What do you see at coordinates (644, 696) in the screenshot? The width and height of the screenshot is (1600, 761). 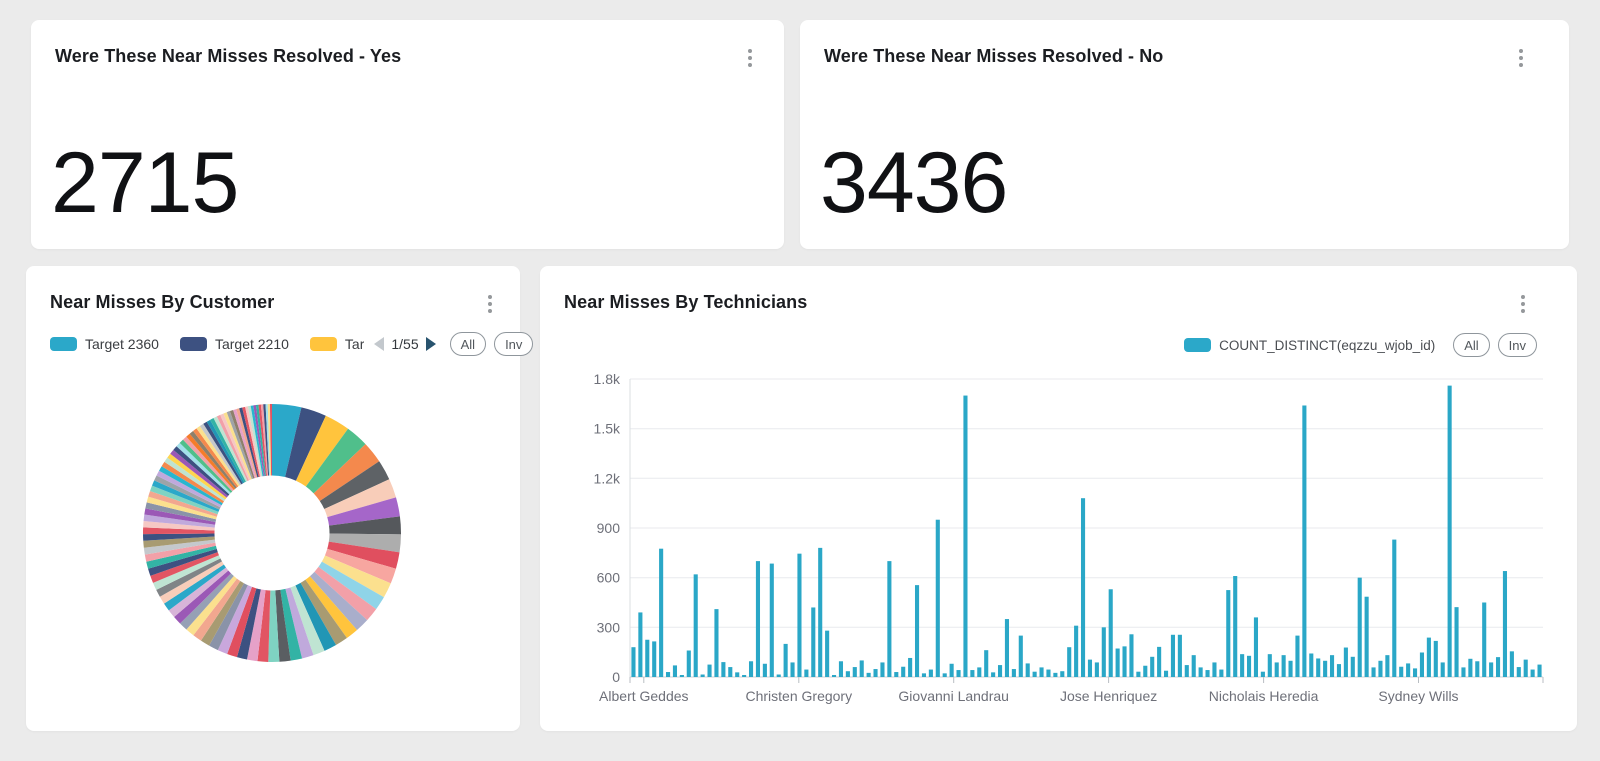 I see `svg-text: Albert Geddes` at bounding box center [644, 696].